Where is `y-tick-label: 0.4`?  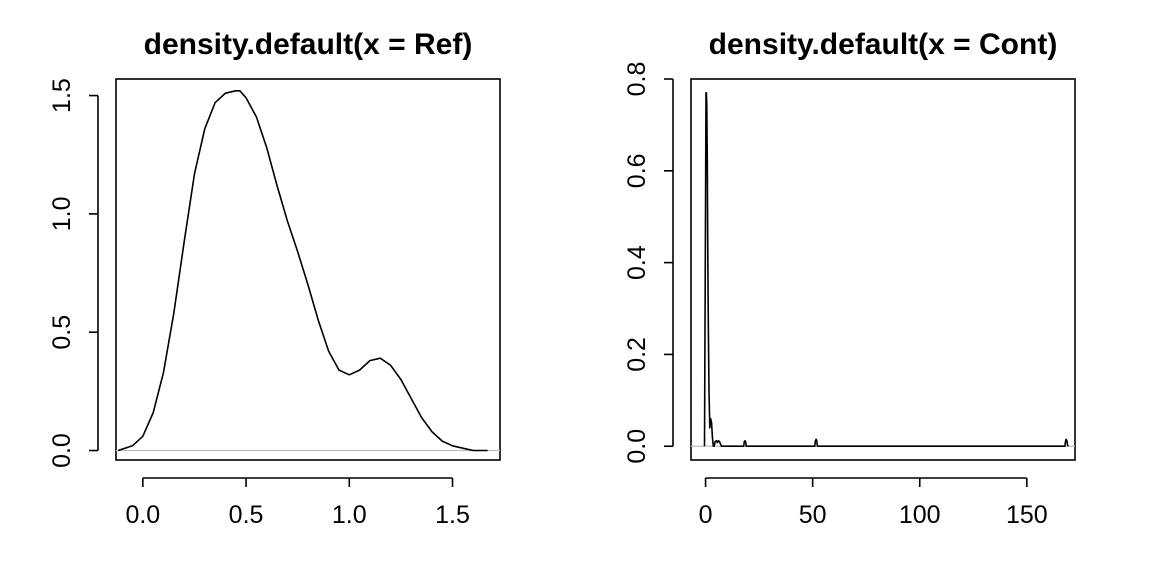
y-tick-label: 0.4 is located at coordinates (637, 262).